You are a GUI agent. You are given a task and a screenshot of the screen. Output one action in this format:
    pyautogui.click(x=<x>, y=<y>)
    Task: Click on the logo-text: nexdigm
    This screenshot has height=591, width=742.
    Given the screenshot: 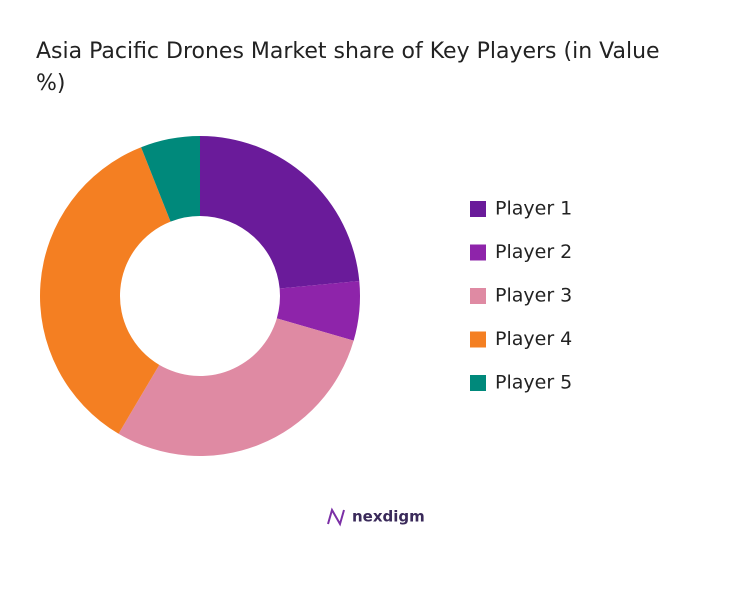 What is the action you would take?
    pyautogui.click(x=388, y=517)
    